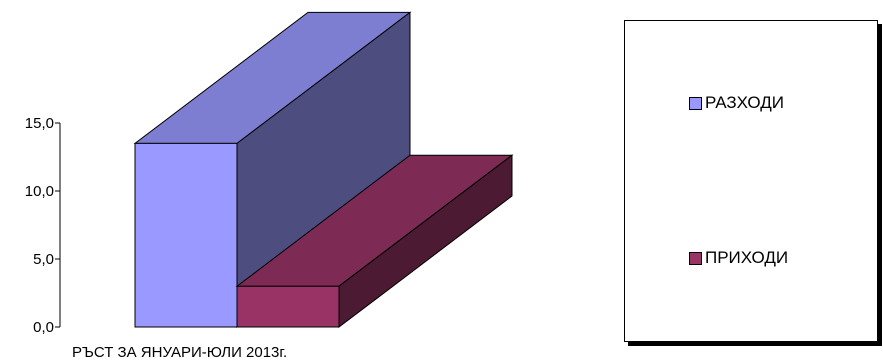 This screenshot has width=883, height=362. What do you see at coordinates (179, 352) in the screenshot?
I see `category-label: РЪСТ ЗА ЯНУАРИ-ЮЛИ 2013г.` at bounding box center [179, 352].